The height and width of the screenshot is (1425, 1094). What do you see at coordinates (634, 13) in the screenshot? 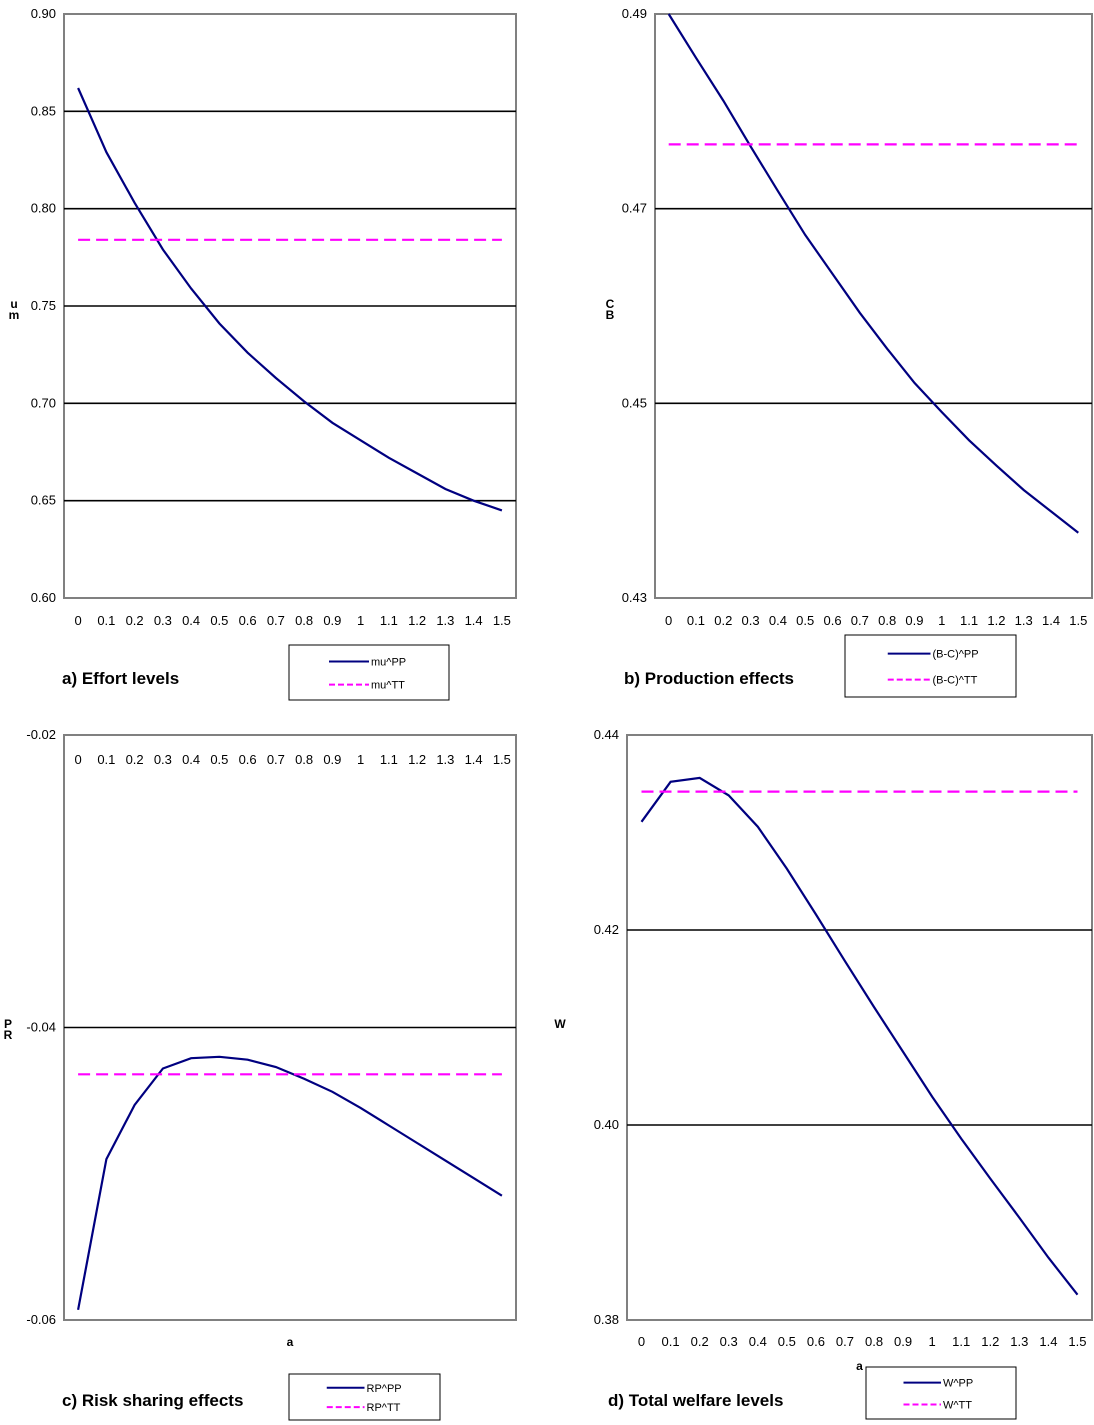
I see `y-tick-label: 0.49` at bounding box center [634, 13].